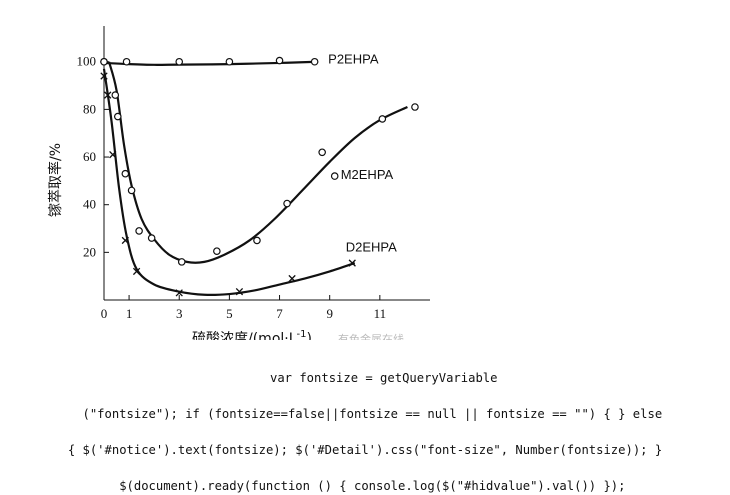 The width and height of the screenshot is (730, 495). I want to click on x-tick-label: 11, so click(380, 313).